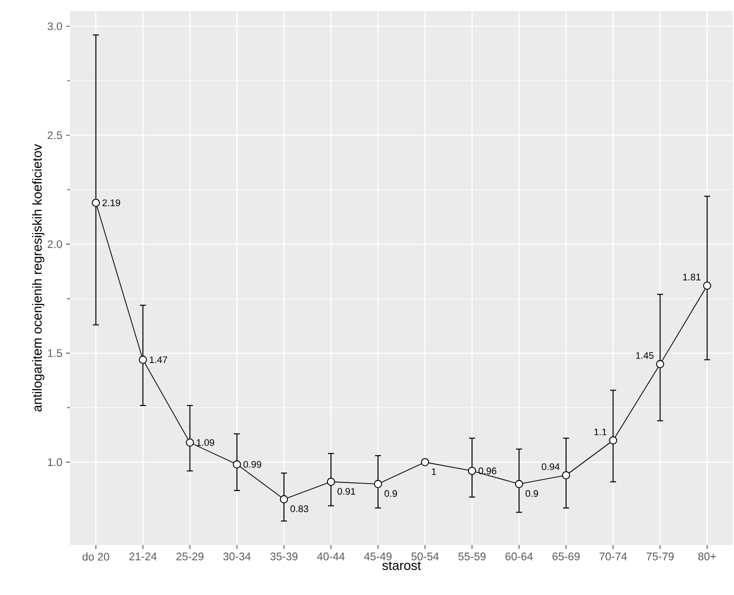  Describe the element at coordinates (253, 464) in the screenshot. I see `data-label: 0.99` at that location.